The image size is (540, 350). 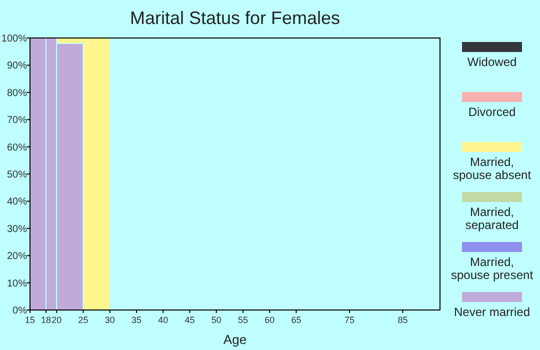 What do you see at coordinates (492, 218) in the screenshot?
I see `legend-label: Married, separated` at bounding box center [492, 218].